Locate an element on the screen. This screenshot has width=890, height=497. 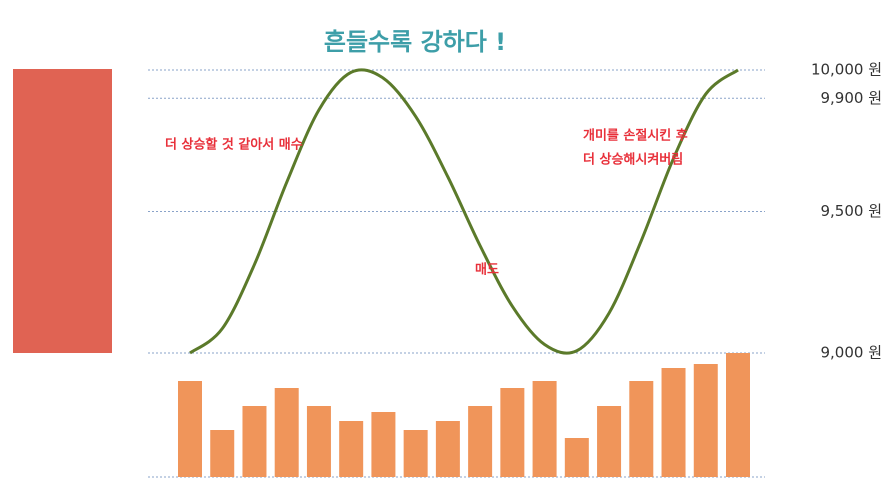
y-tick-label: 9,500 원 is located at coordinates (851, 211).